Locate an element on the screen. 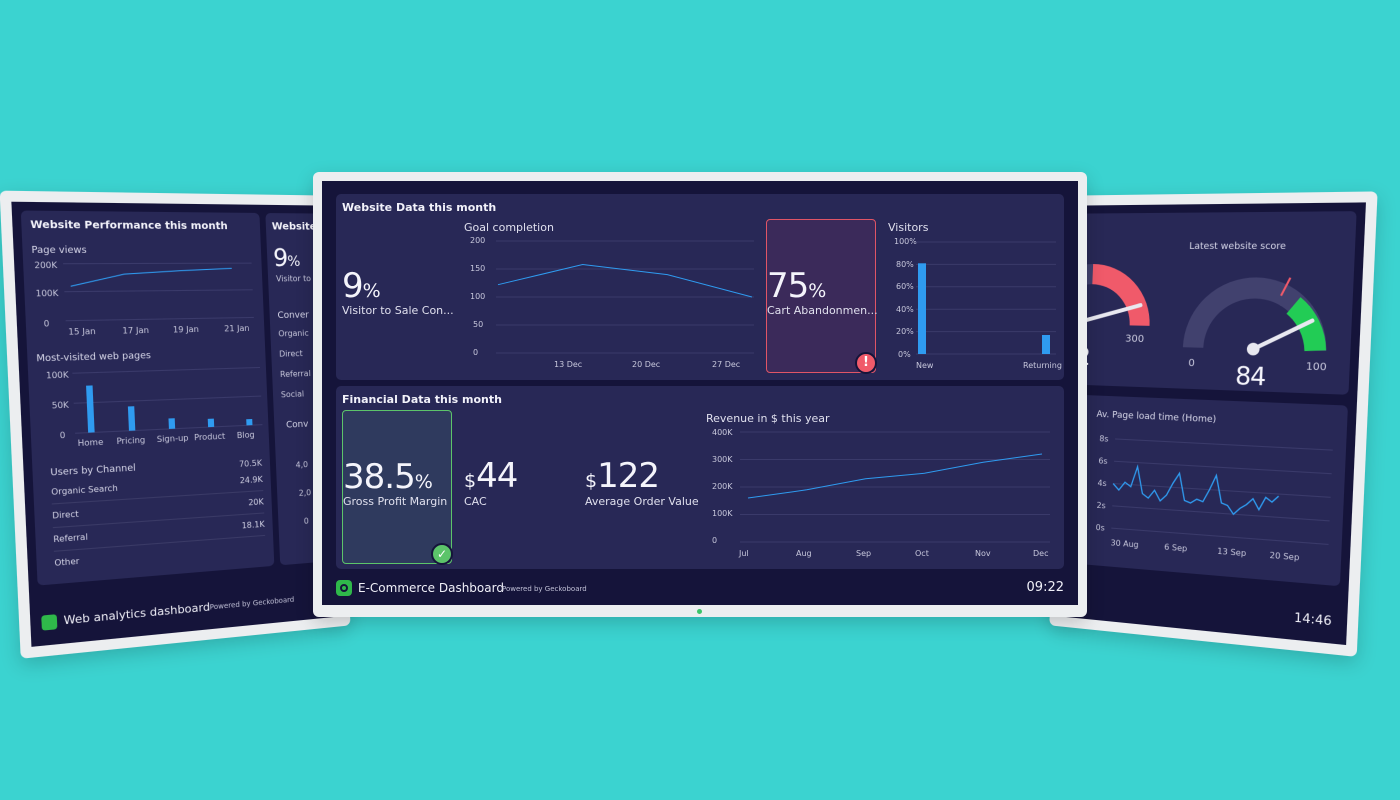 The height and width of the screenshot is (800, 1400). loadtime-y-tick: 4s is located at coordinates (1101, 484).